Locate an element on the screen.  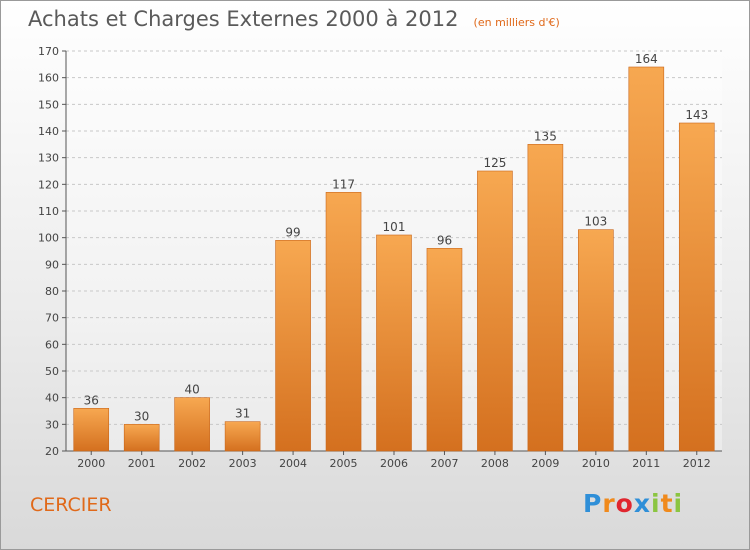
commune-name: CERCIER is located at coordinates (71, 505).